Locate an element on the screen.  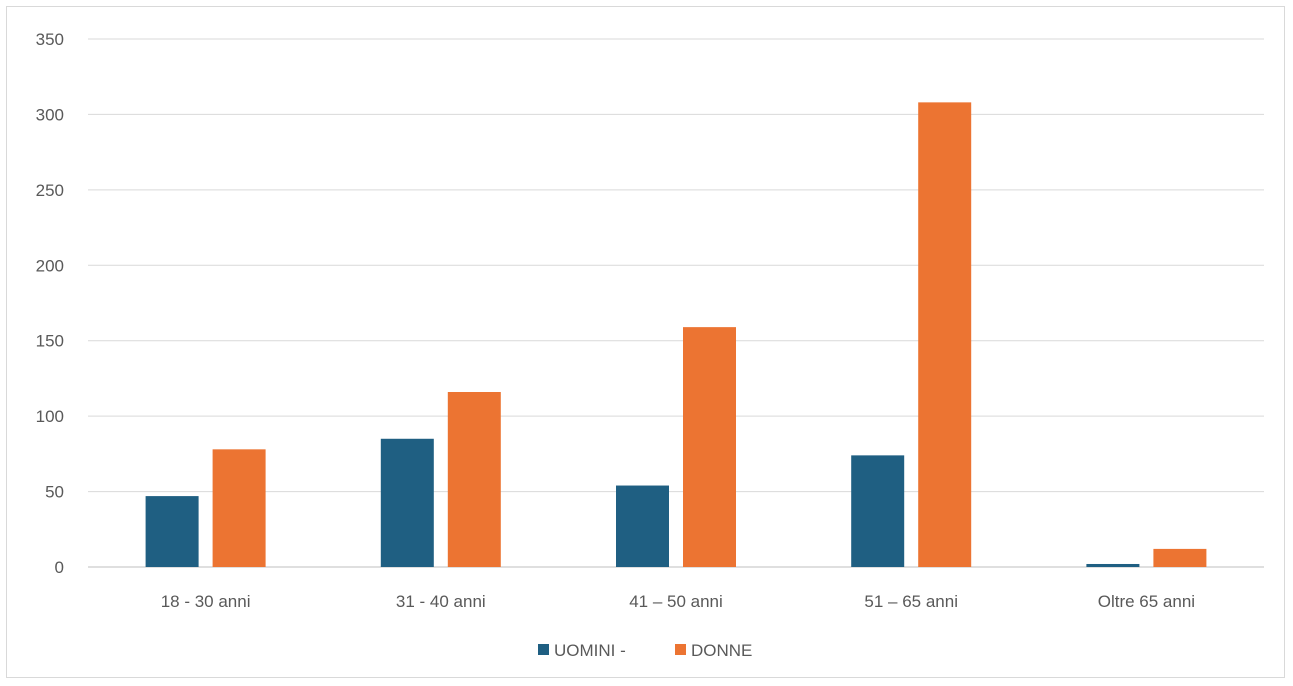
y-tick-label: 350 is located at coordinates (50, 39).